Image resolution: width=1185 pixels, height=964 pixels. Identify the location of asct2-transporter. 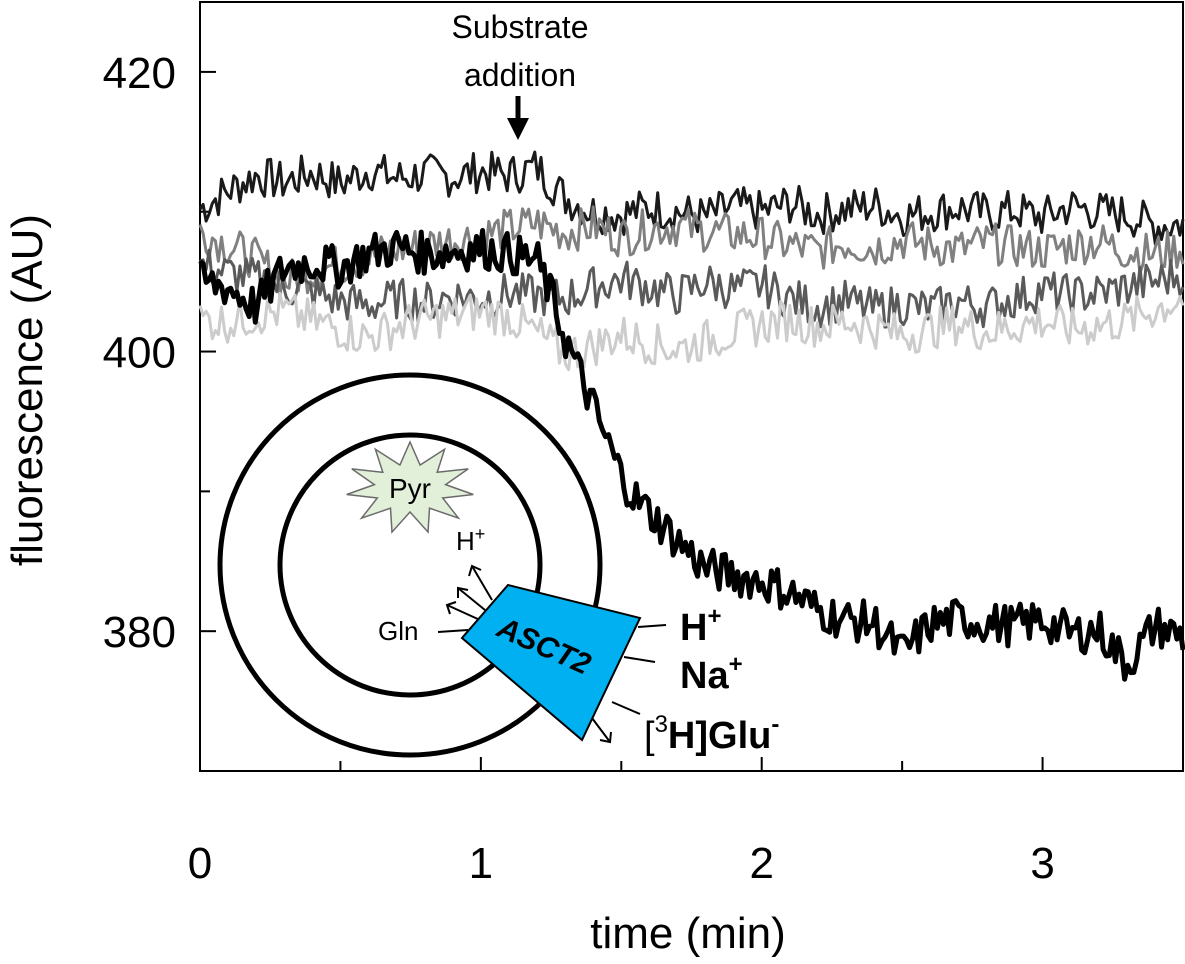
(551, 662).